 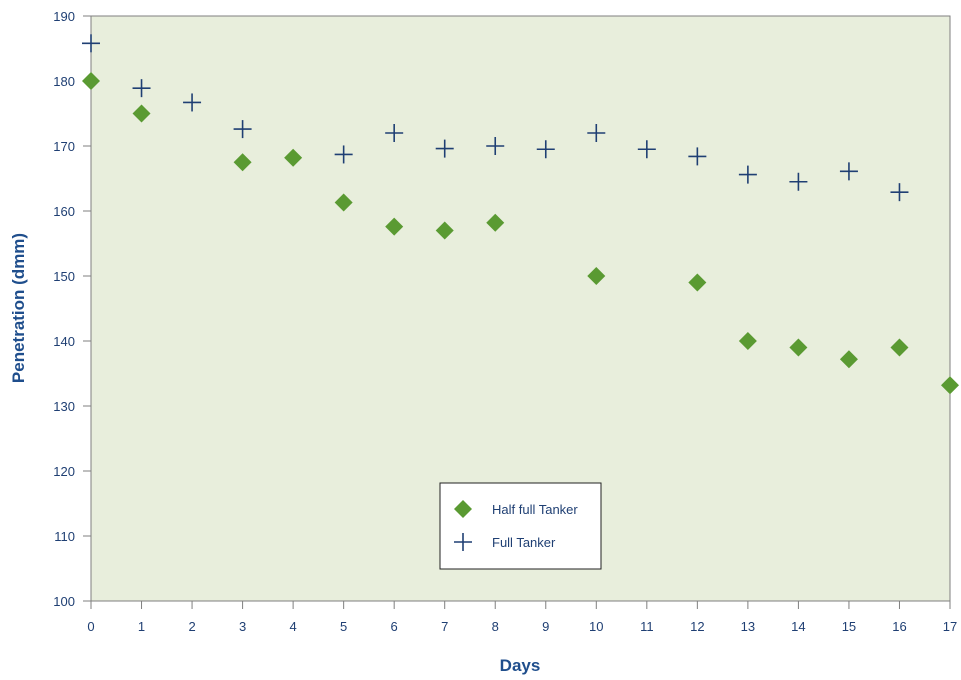 I want to click on y-tick-label: 100, so click(x=64, y=601).